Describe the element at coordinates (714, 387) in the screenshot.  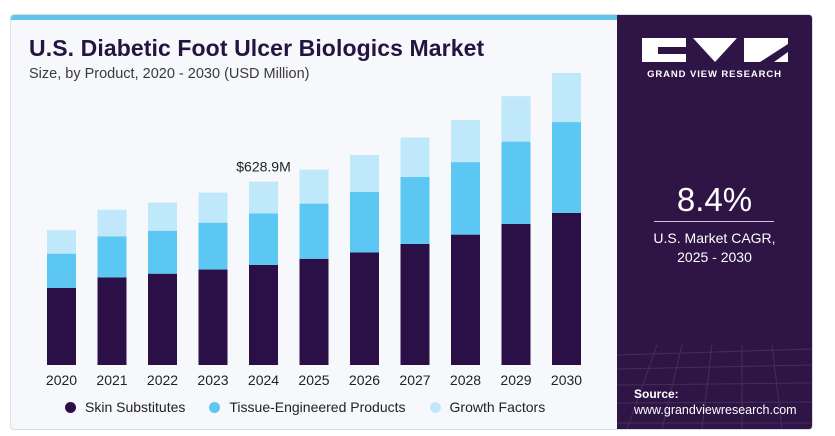
I see `decorative-grid-background` at that location.